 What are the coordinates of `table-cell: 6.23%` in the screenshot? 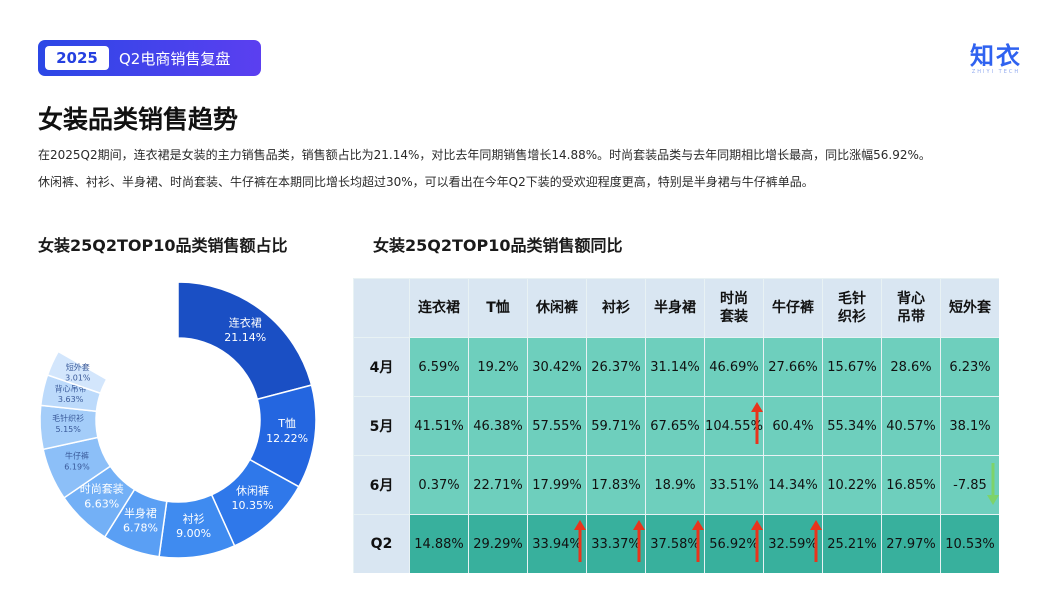 It's located at (969, 367).